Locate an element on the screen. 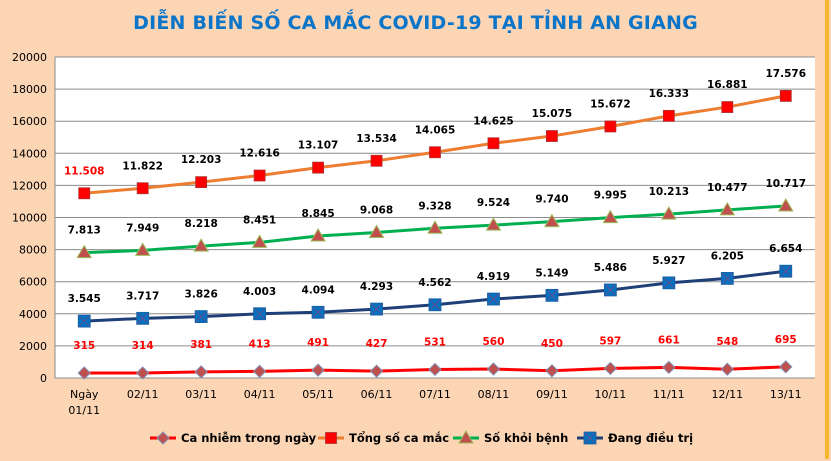 The height and width of the screenshot is (461, 831). x-tick-label: 13/11 is located at coordinates (786, 394).